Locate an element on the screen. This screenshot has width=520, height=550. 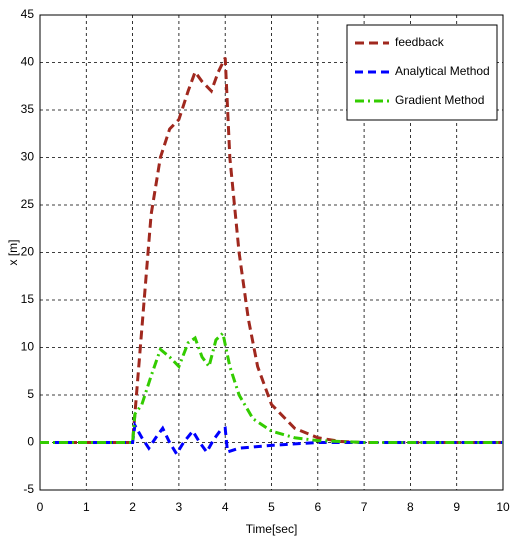
x-axis-label: Time[sec] is located at coordinates (272, 529).